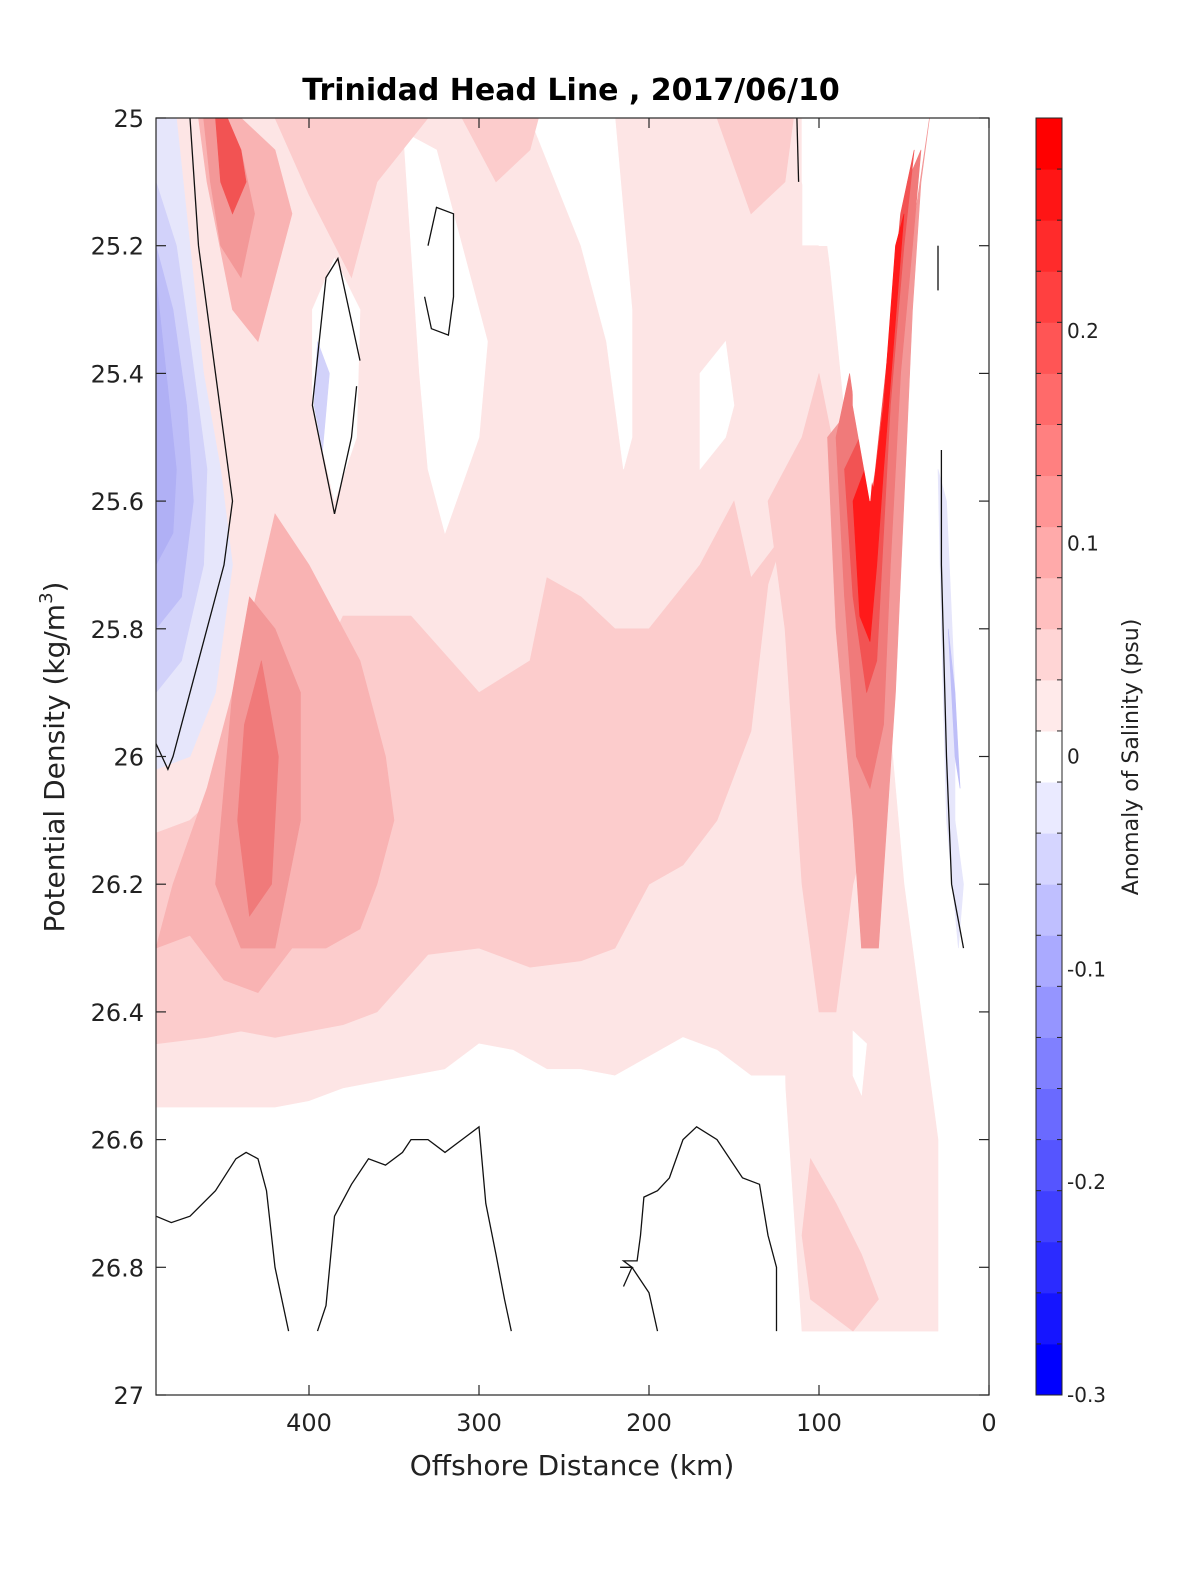  Describe the element at coordinates (128, 758) in the screenshot. I see `y-tick-label: 26` at that location.